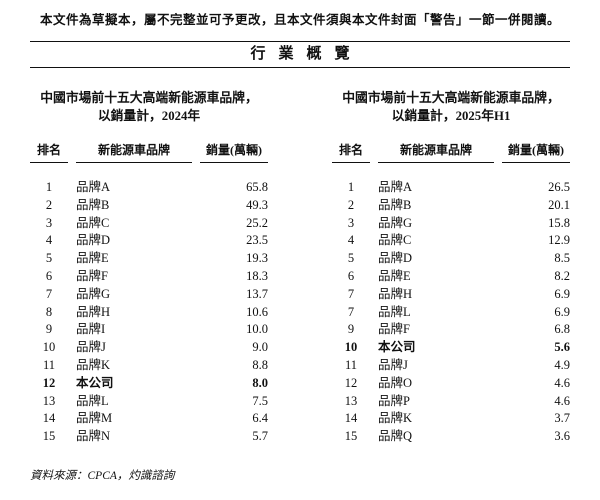 This screenshot has height=500, width=600. Describe the element at coordinates (257, 311) in the screenshot. I see `sales-cell: 10.6` at that location.